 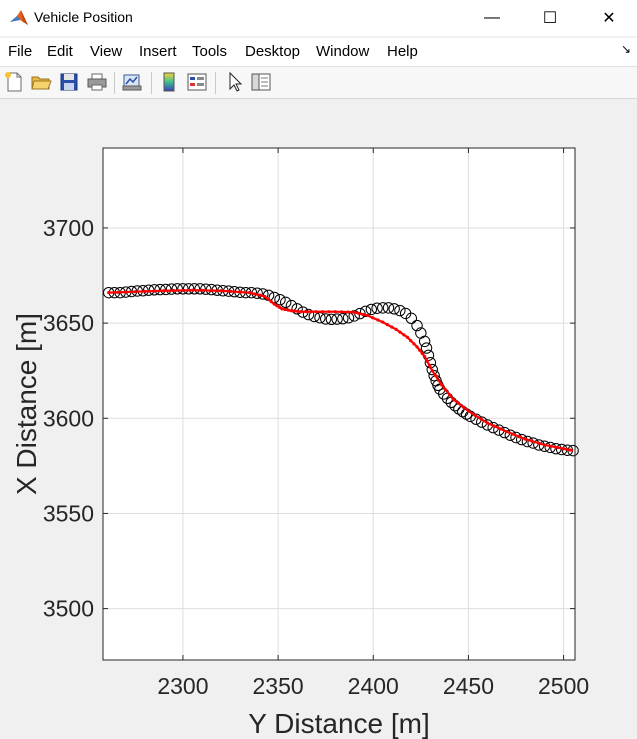 I want to click on x-tick-label: 2500, so click(x=563, y=686).